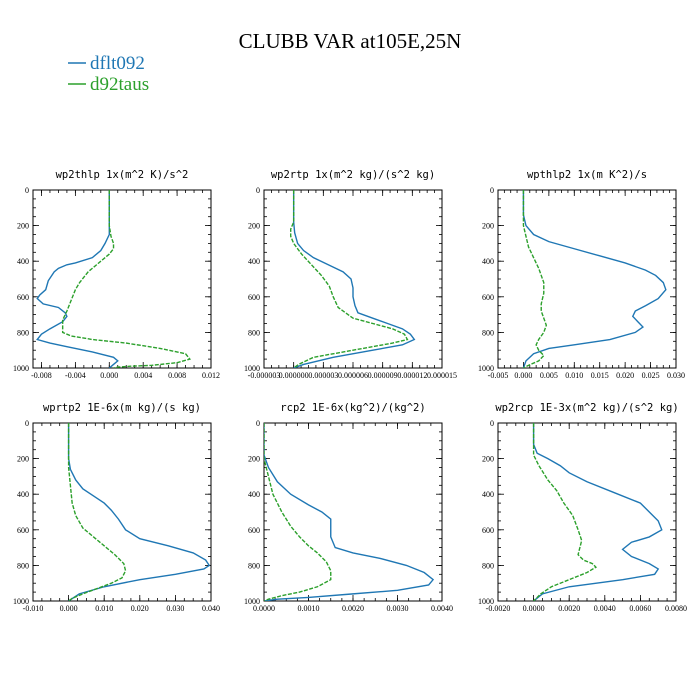 This screenshot has width=700, height=700. I want to click on panel-title: wp2rcp 1E-3x(m^2 kg)/(s^2 kg), so click(586, 408).